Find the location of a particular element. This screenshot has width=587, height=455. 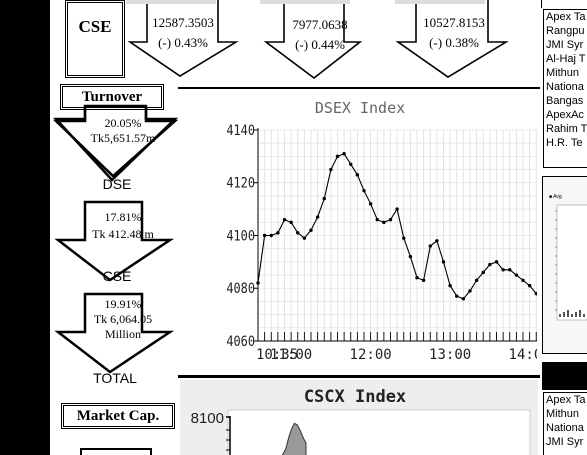

mini-chart-legend: ■ Avg is located at coordinates (555, 197).